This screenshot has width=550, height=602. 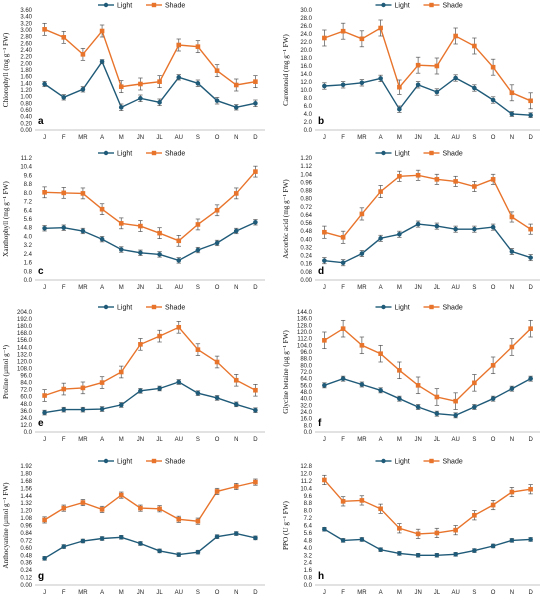 What do you see at coordinates (106, 461) in the screenshot?
I see `legend-marker-light` at bounding box center [106, 461].